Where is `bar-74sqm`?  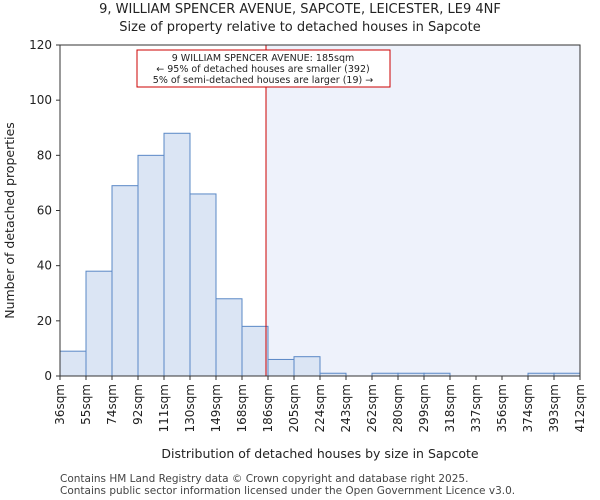
bar-74sqm is located at coordinates (125, 281).